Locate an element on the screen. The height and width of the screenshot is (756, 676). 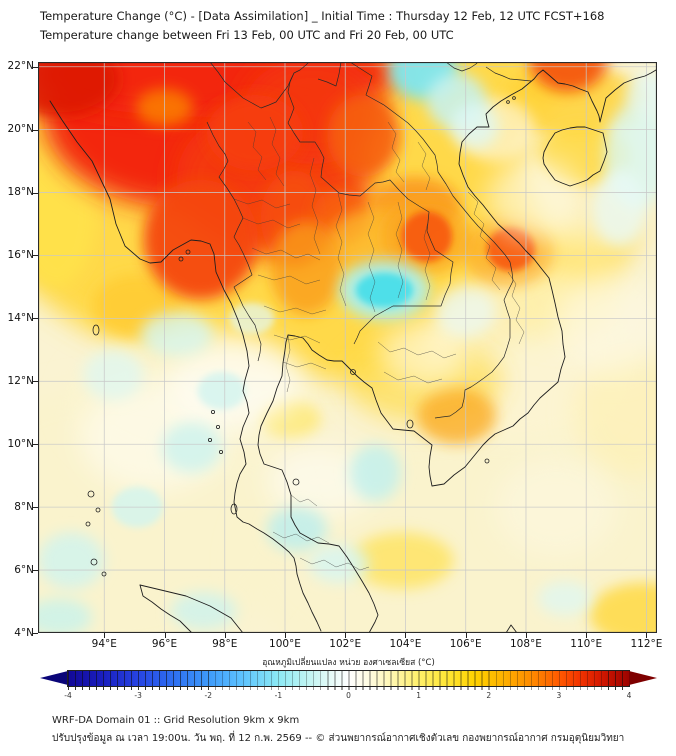
lon-axis-label: 96°E is located at coordinates (164, 644).